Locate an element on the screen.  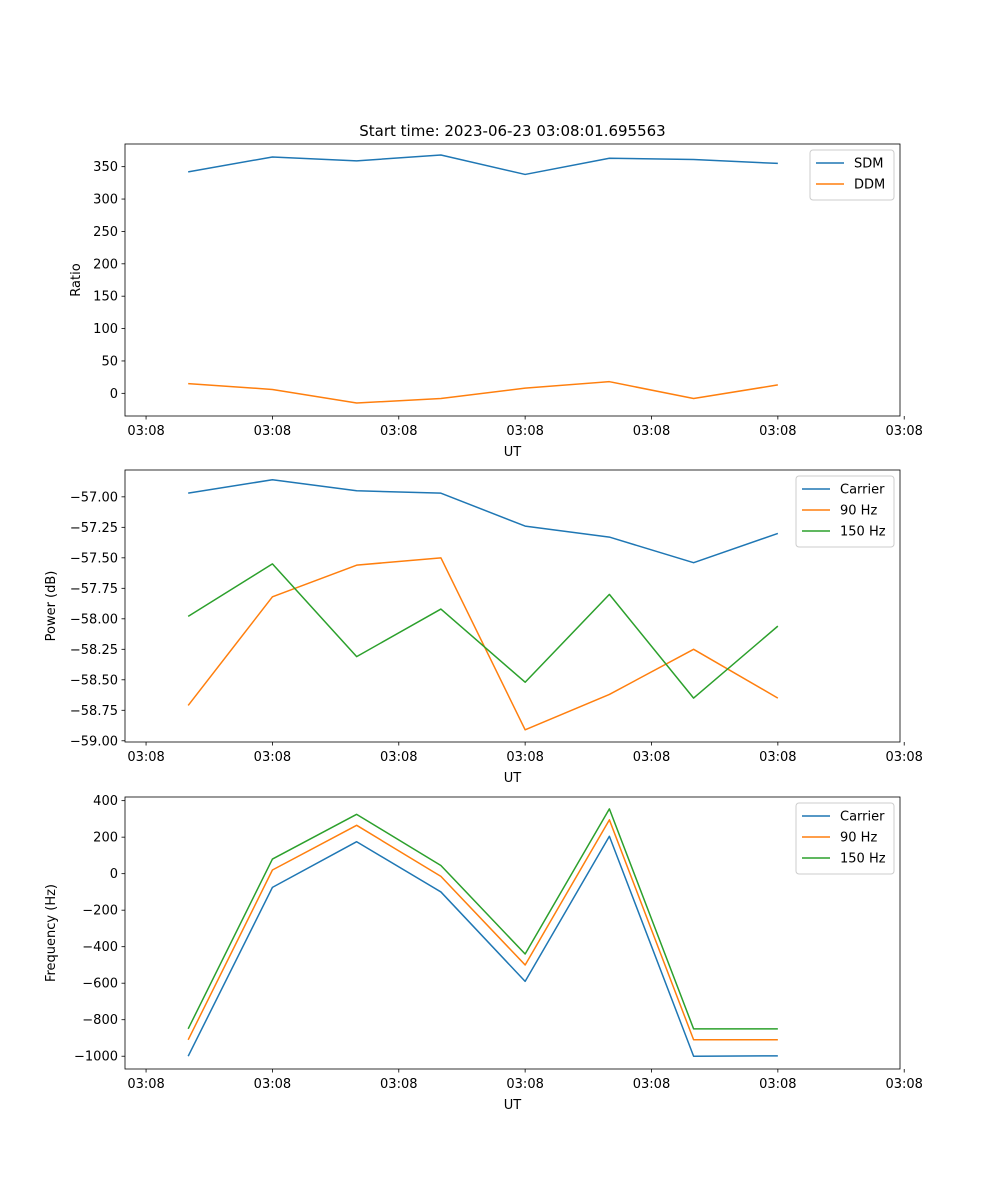
y-tick-label: −57.50 is located at coordinates (94, 558).